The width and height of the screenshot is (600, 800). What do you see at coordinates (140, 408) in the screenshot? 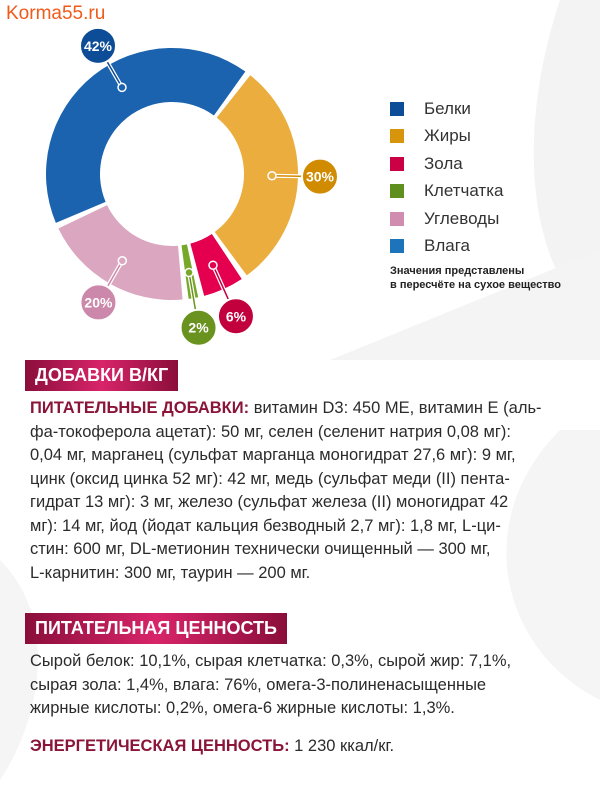
I see `additives-label: ПИТАТЕЛЬНЫЕ ДОБАВКИ:` at bounding box center [140, 408].